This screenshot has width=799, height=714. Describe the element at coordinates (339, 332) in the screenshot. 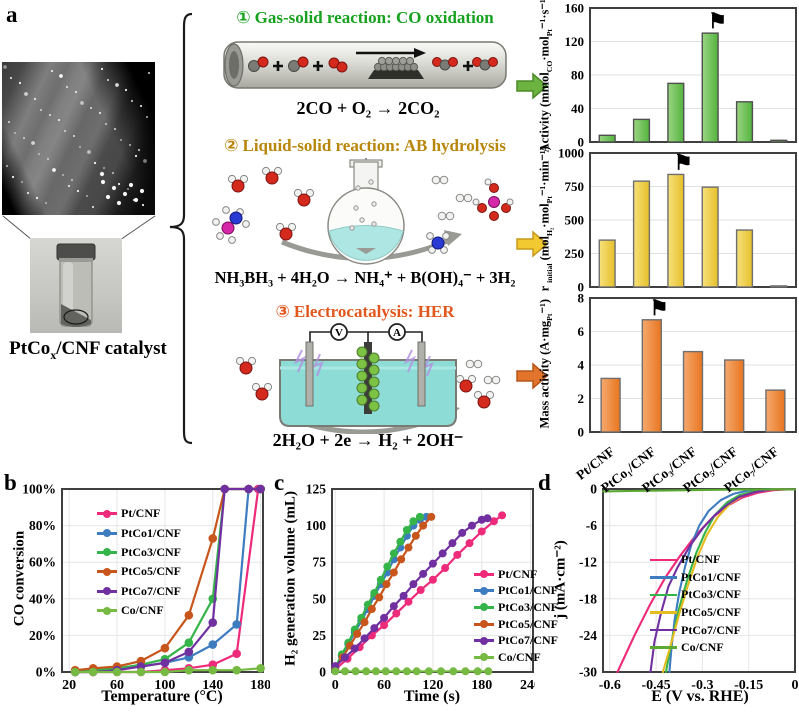

I see `voltmeter-icon` at that location.